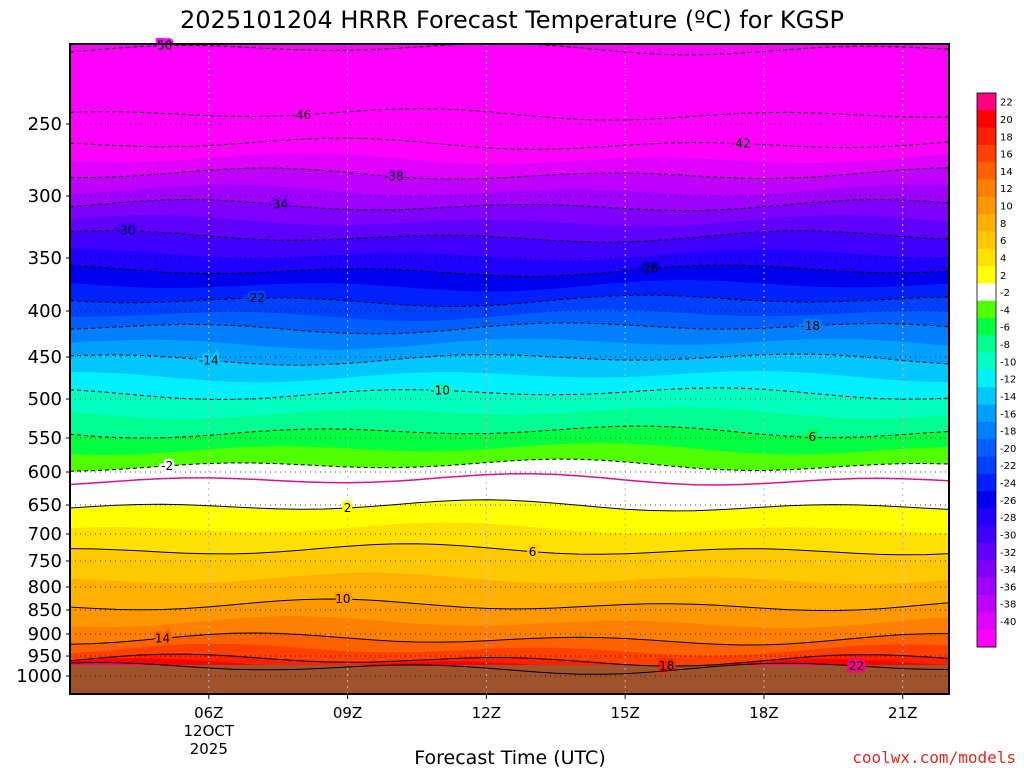 The width and height of the screenshot is (1024, 768). Describe the element at coordinates (741, 143) in the screenshot. I see `isotherm-label: -42` at that location.